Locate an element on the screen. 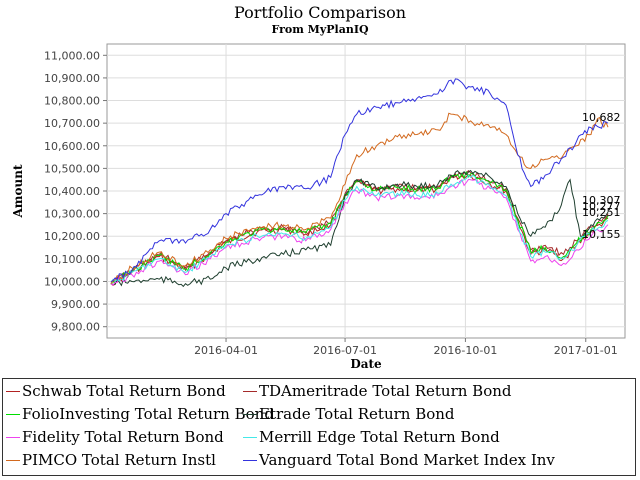  y-tick-label: 10,100.00 is located at coordinates (72, 259).